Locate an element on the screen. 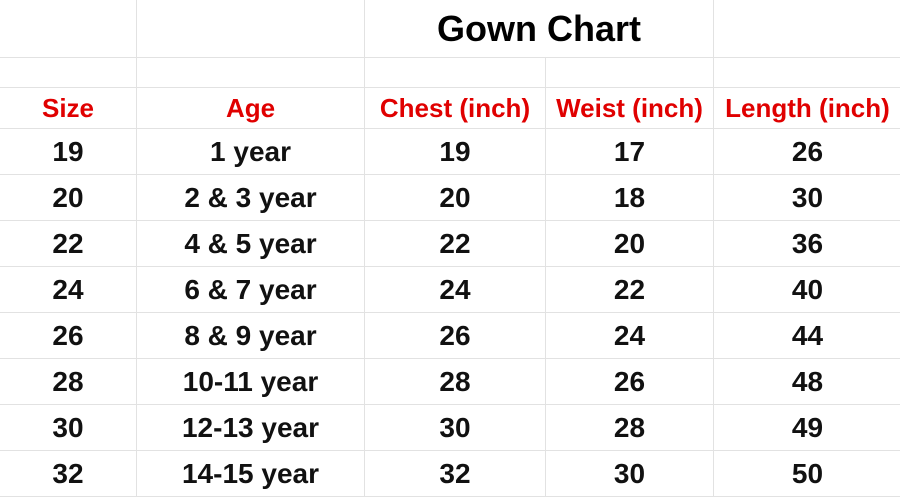 The width and height of the screenshot is (900, 498). table-row: 22 4 & 5 year 22 20 36 is located at coordinates (450, 243).